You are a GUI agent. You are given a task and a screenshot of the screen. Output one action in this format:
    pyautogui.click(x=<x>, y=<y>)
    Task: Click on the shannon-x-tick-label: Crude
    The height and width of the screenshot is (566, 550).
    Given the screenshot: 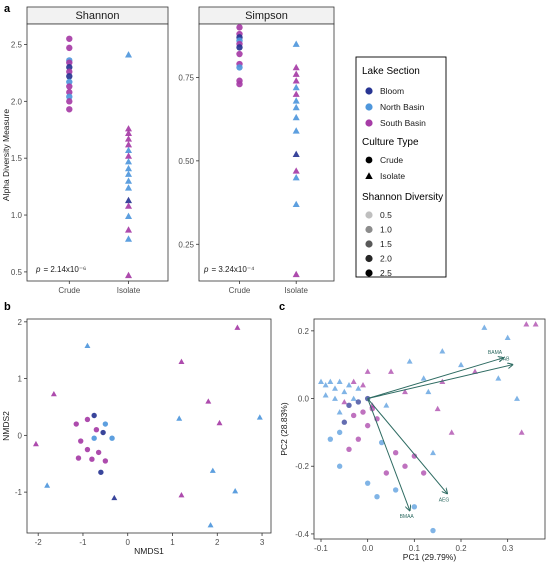 What is the action you would take?
    pyautogui.click(x=69, y=290)
    